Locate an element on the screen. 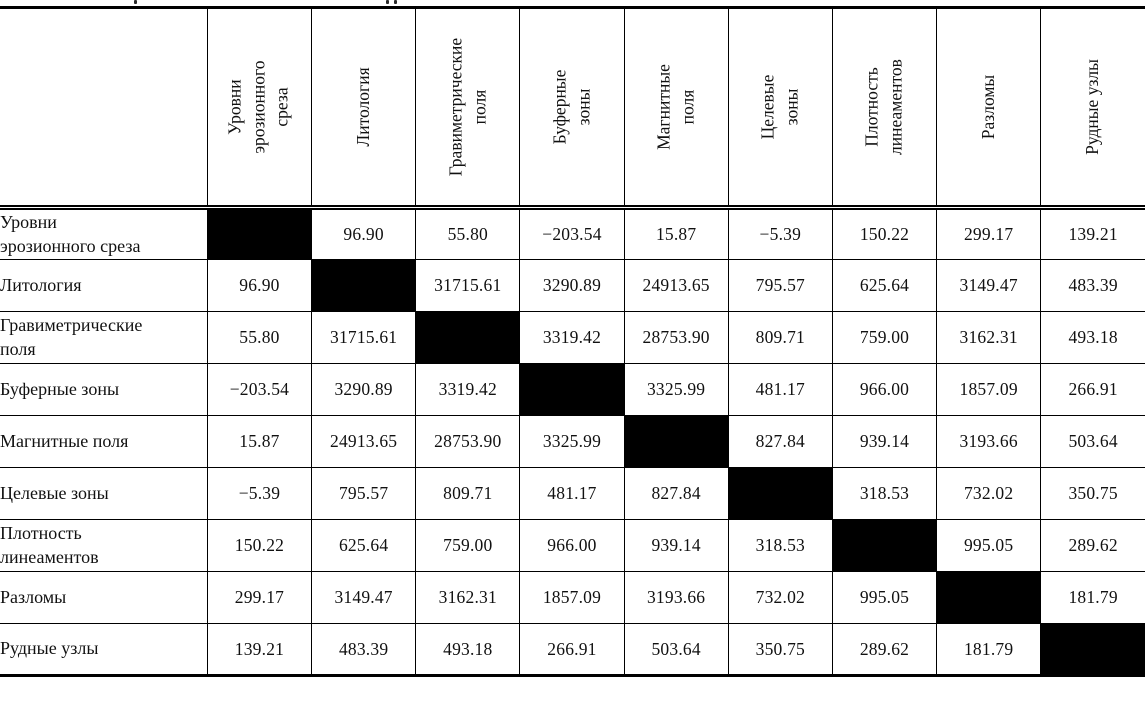 The image size is (1147, 712). row-label: Разломы is located at coordinates (104, 597).